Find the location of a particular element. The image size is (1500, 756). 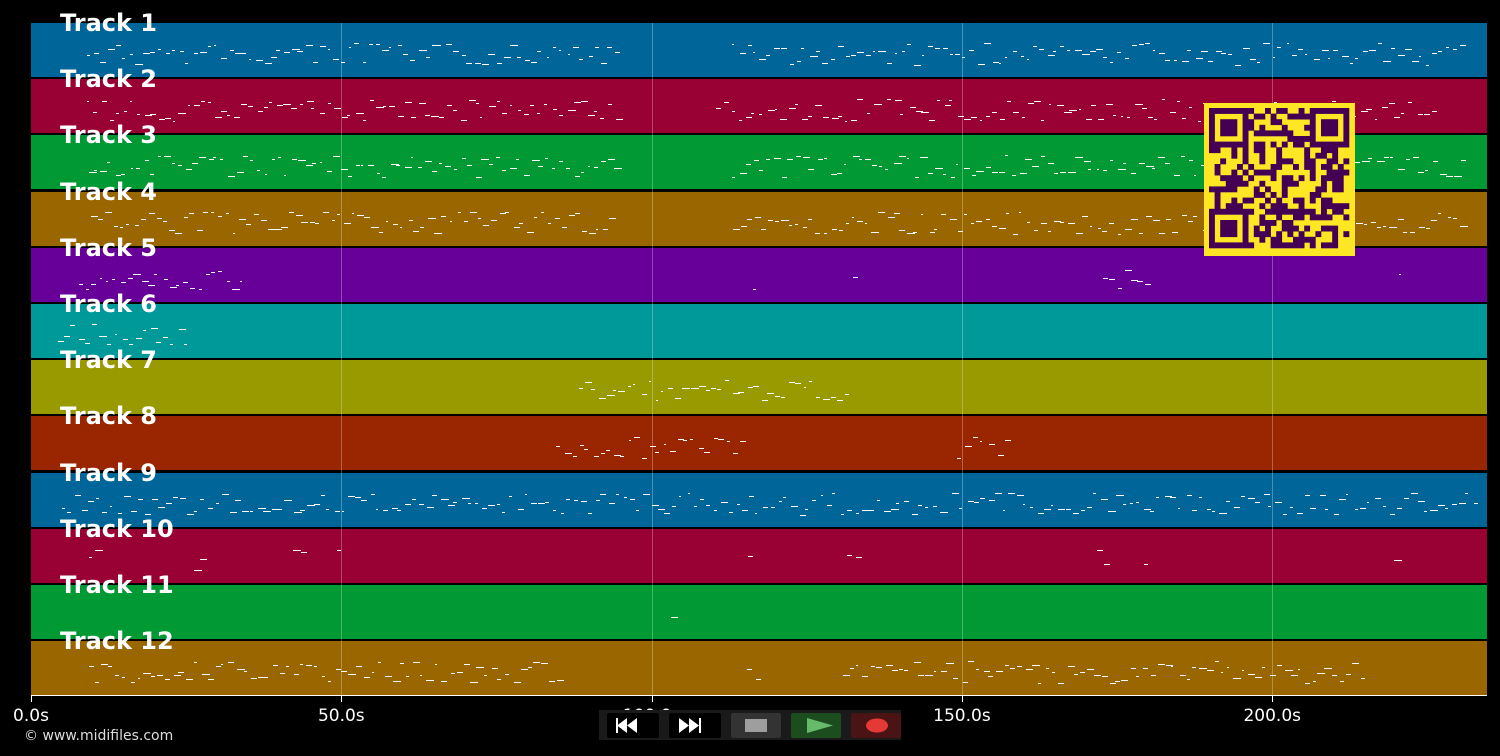

track-label: Track 11 is located at coordinates (117, 585).